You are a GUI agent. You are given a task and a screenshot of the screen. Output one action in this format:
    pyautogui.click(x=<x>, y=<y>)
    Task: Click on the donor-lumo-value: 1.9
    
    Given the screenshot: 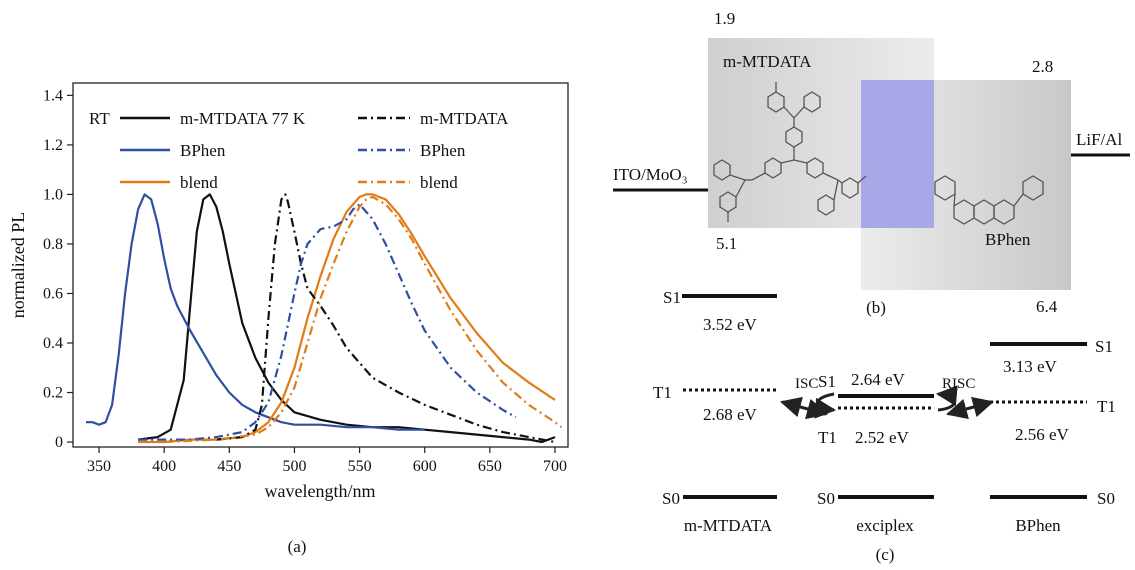 What is the action you would take?
    pyautogui.click(x=724, y=18)
    